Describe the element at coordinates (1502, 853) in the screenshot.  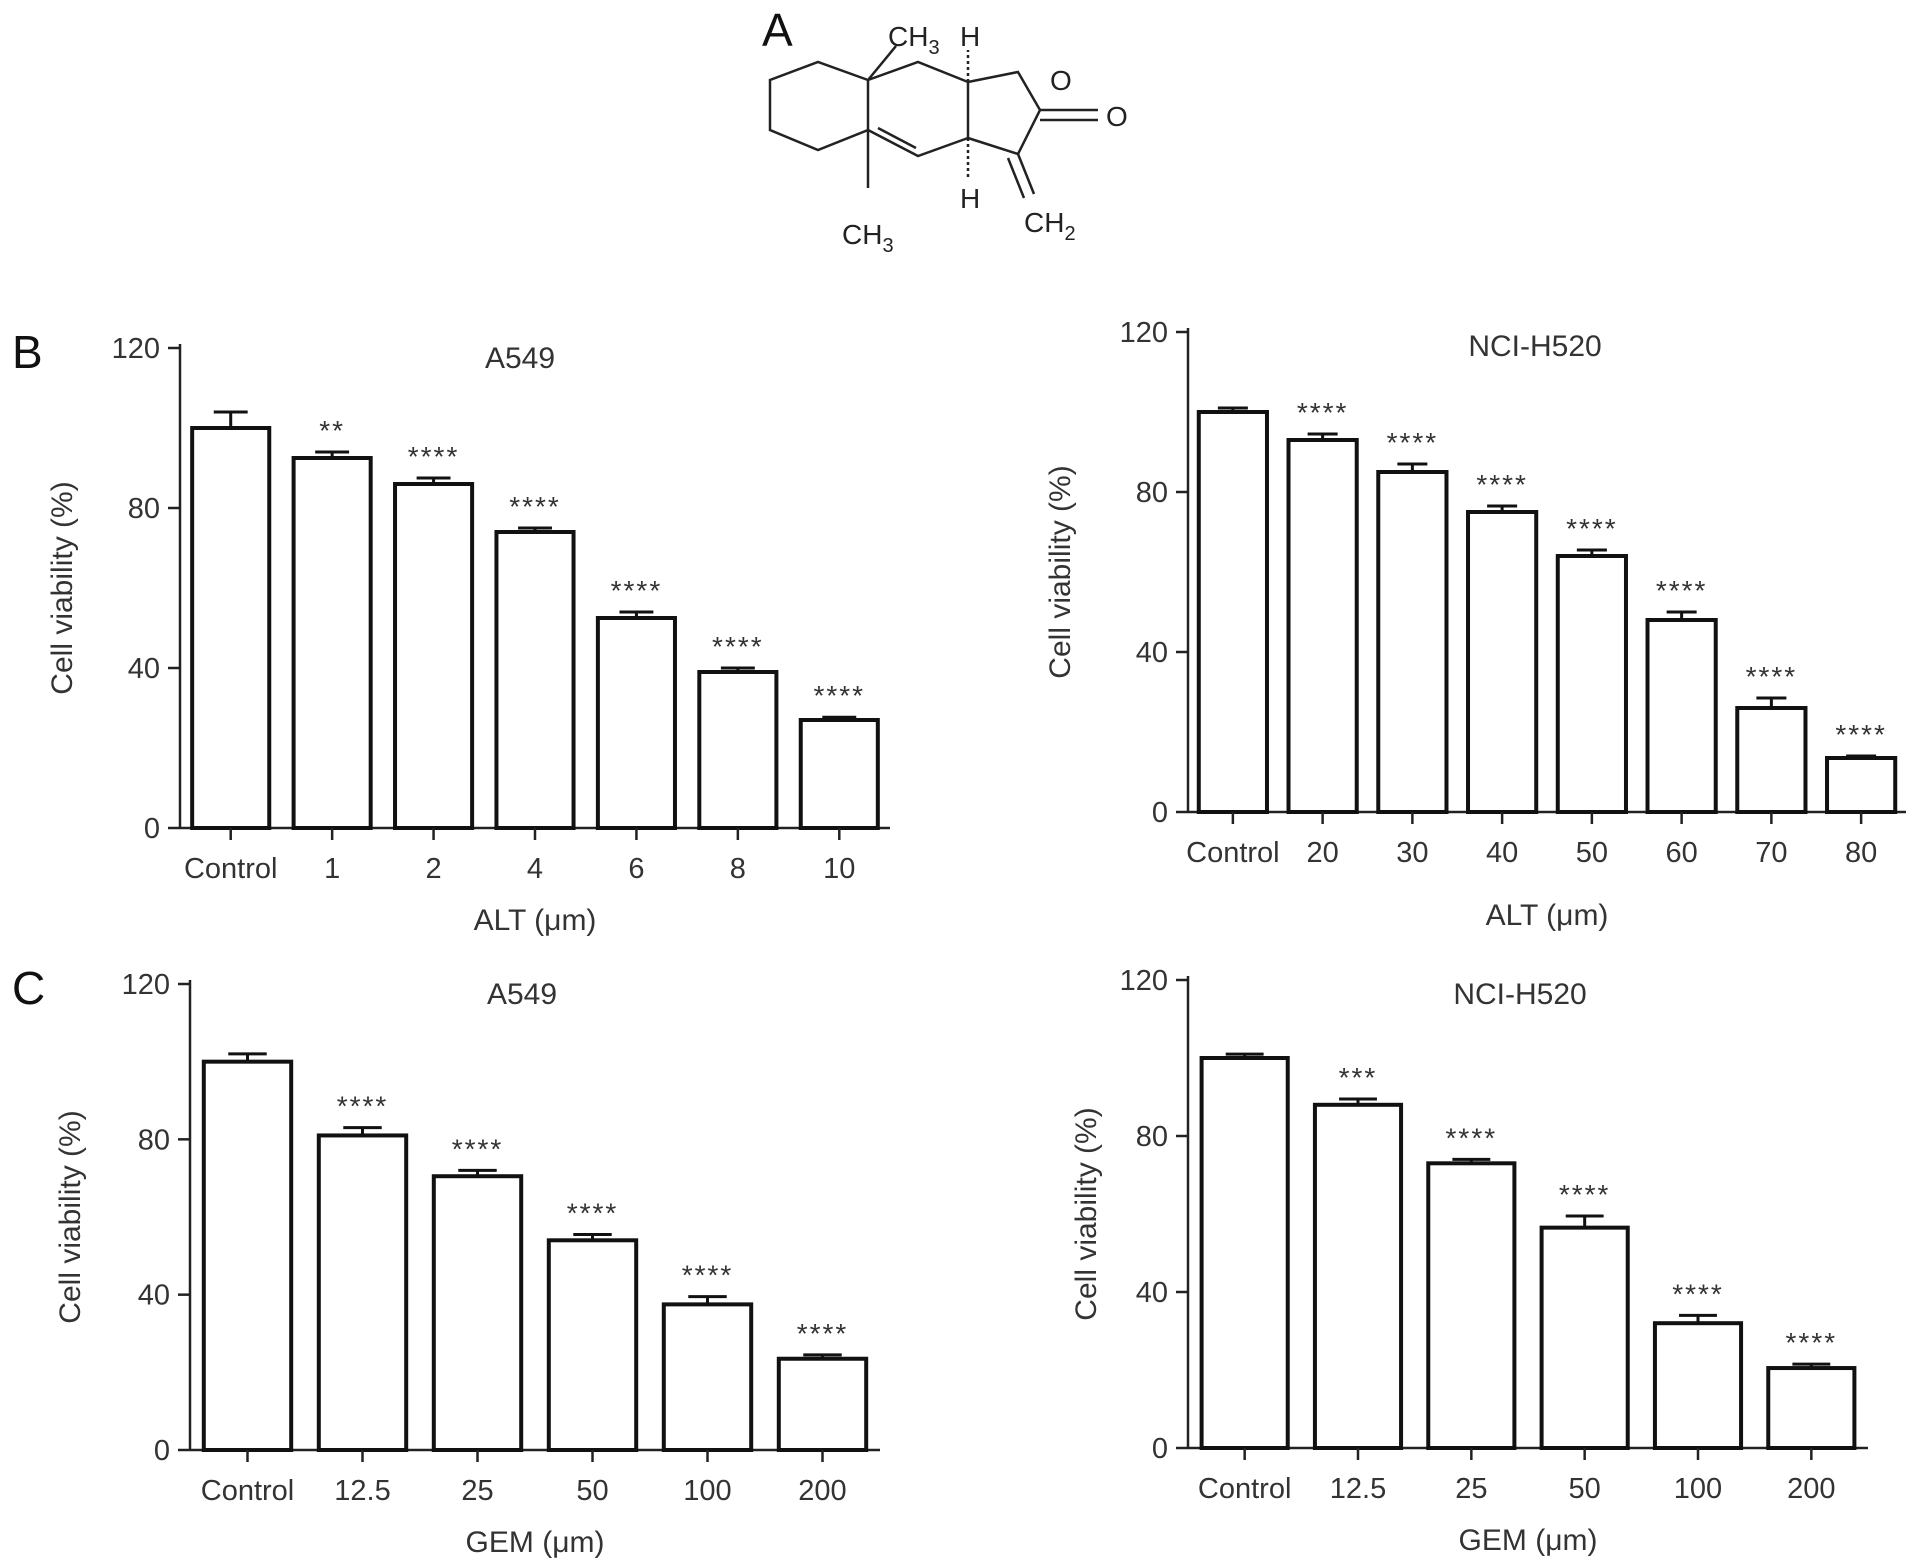
I see `x-tick-label: 40` at that location.